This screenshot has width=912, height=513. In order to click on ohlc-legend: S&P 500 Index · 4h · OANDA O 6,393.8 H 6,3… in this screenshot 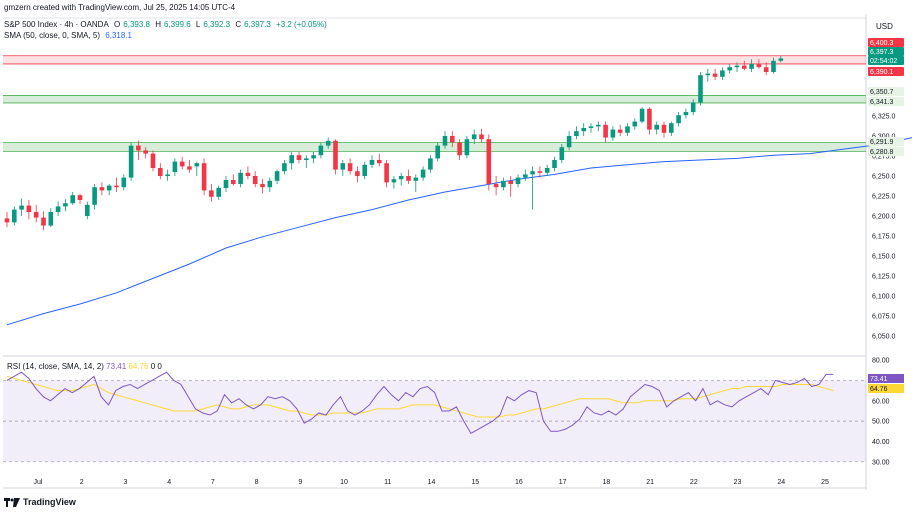, I will do `click(167, 24)`.